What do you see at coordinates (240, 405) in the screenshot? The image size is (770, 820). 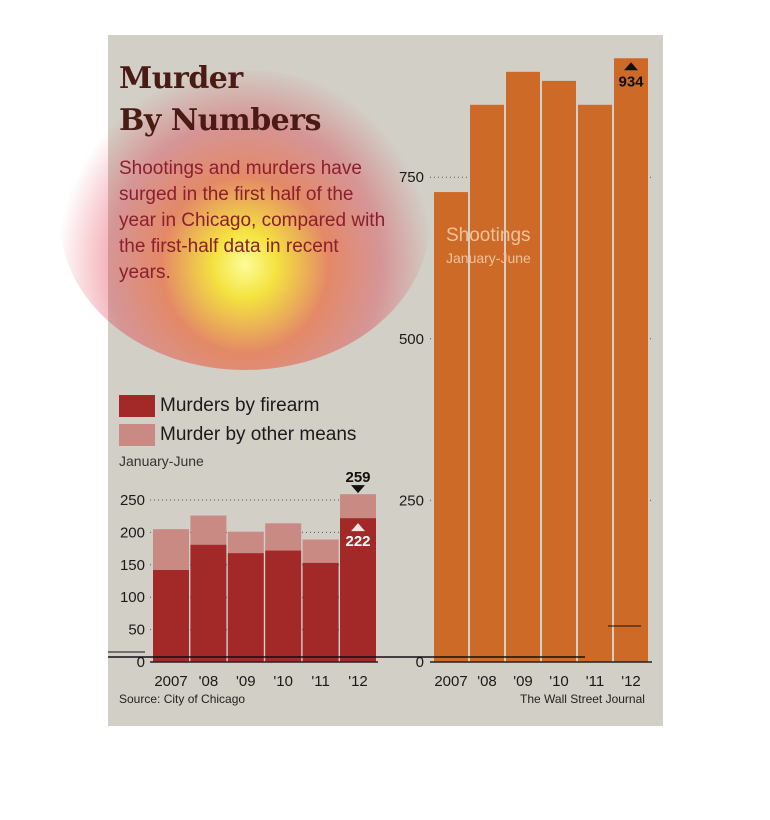 I see `legend-label-firearm: Murders by firearm` at bounding box center [240, 405].